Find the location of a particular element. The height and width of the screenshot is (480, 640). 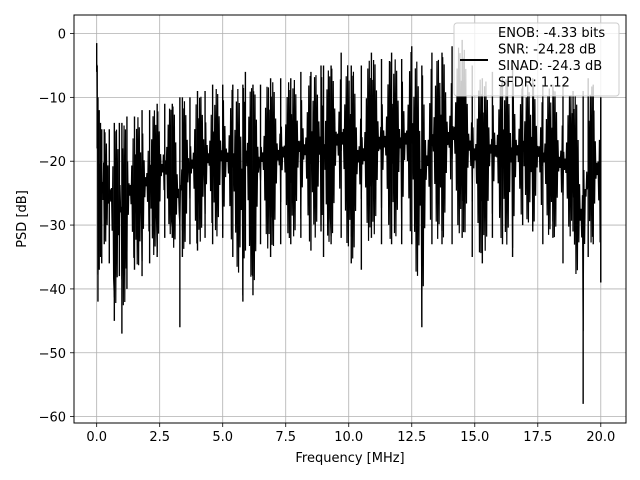

y-tick-label: −10 is located at coordinates (52, 98).